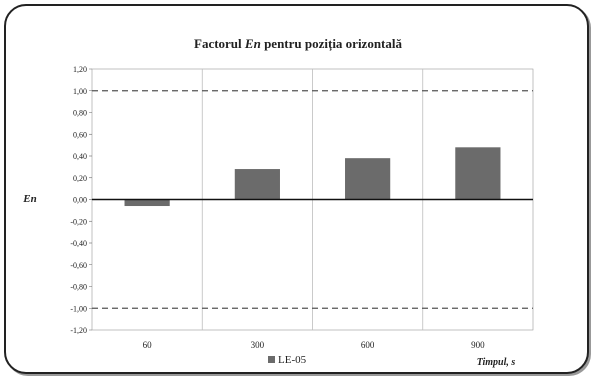 Image resolution: width=593 pixels, height=378 pixels. I want to click on y-tick-label: 0,40, so click(80, 156).